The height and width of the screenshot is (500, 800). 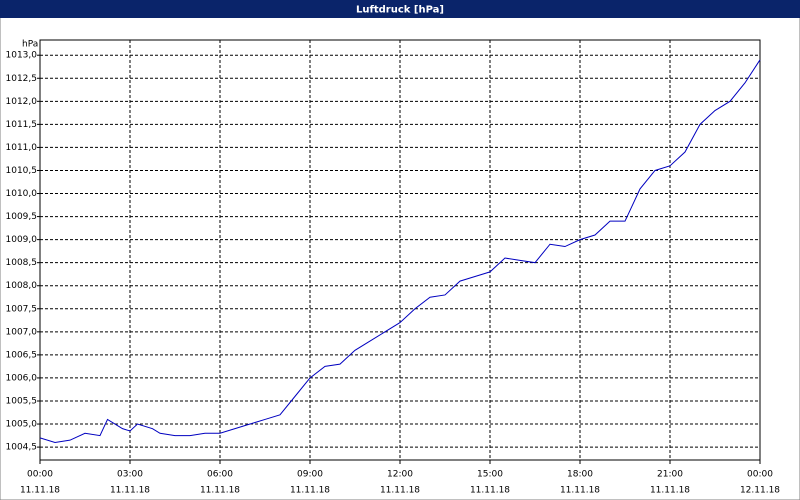 What do you see at coordinates (22, 309) in the screenshot?
I see `y-tick-label: 1007,5` at bounding box center [22, 309].